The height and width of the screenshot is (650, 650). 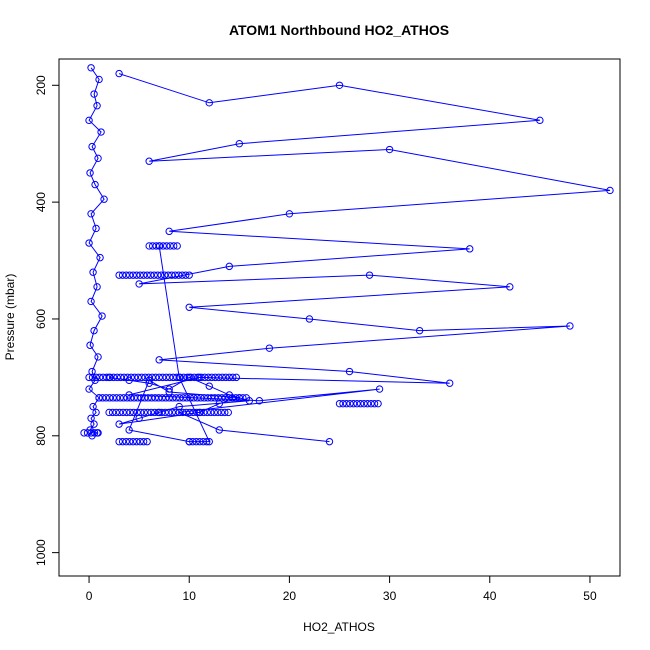 I want to click on series-line, so click(x=96, y=252).